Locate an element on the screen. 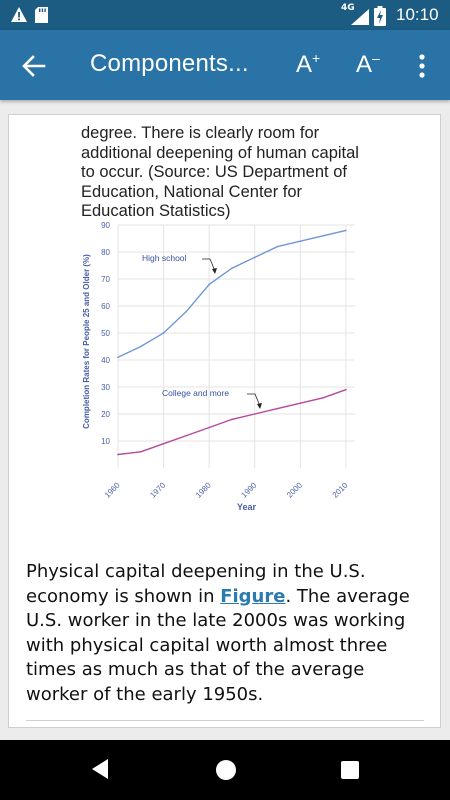  sd-card-icon is located at coordinates (41, 15).